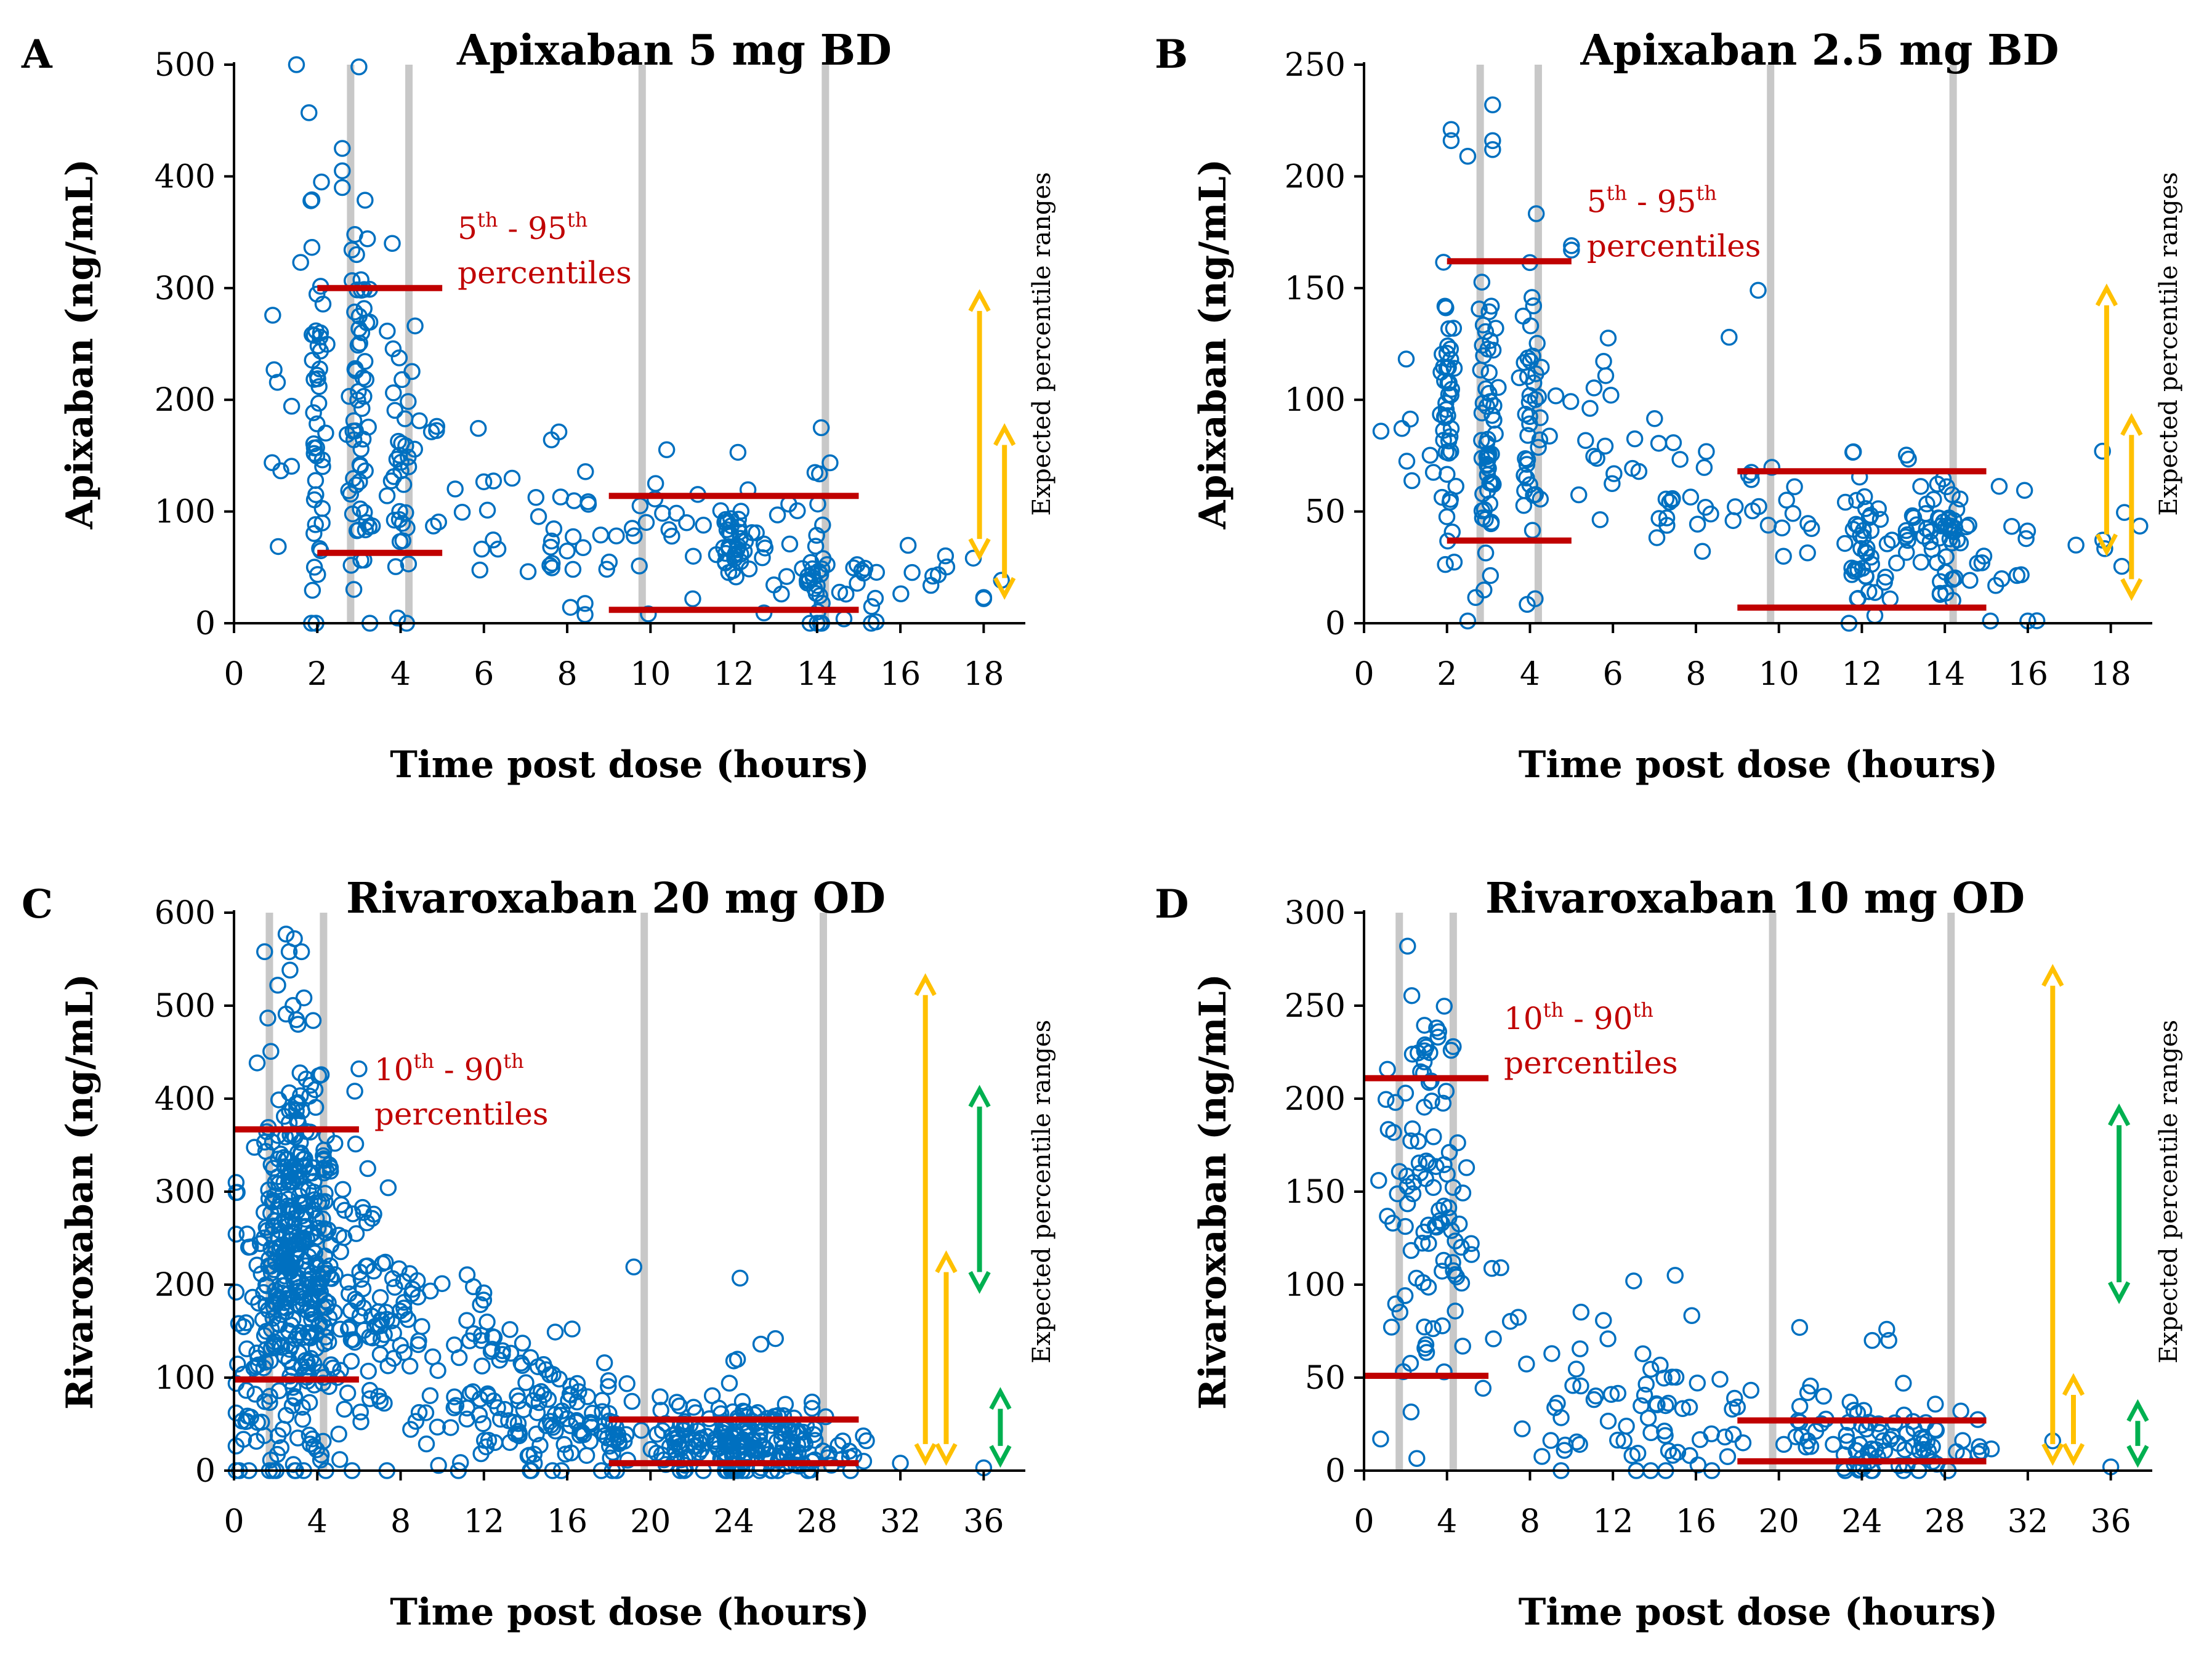  I want to click on x-tick-label: 2, so click(1447, 674).